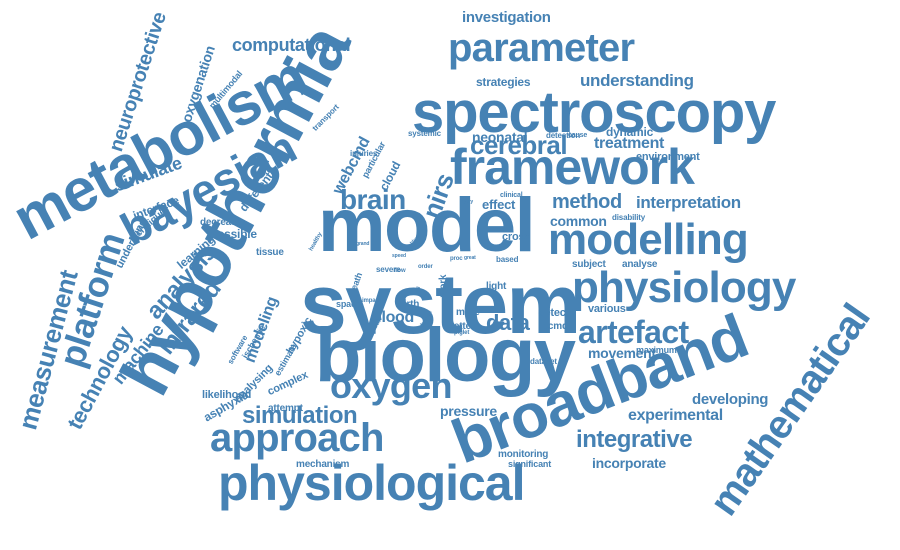 Image resolution: width=900 pixels, height=550 pixels. What do you see at coordinates (391, 385) in the screenshot?
I see `word-oxygen: oxygen` at bounding box center [391, 385].